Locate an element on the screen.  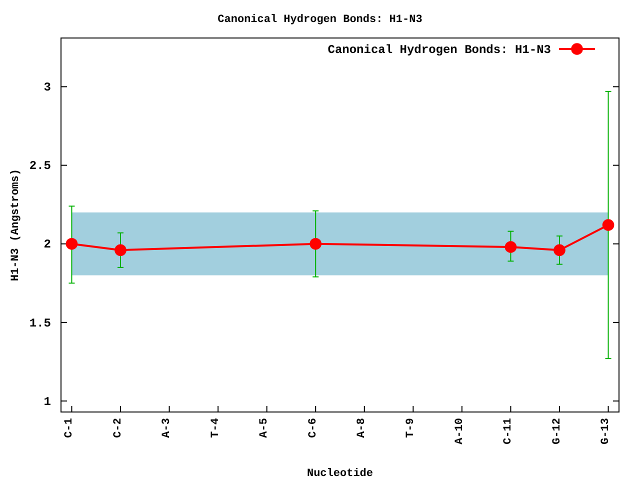
x-tick-label: G-13 is located at coordinates (606, 431).